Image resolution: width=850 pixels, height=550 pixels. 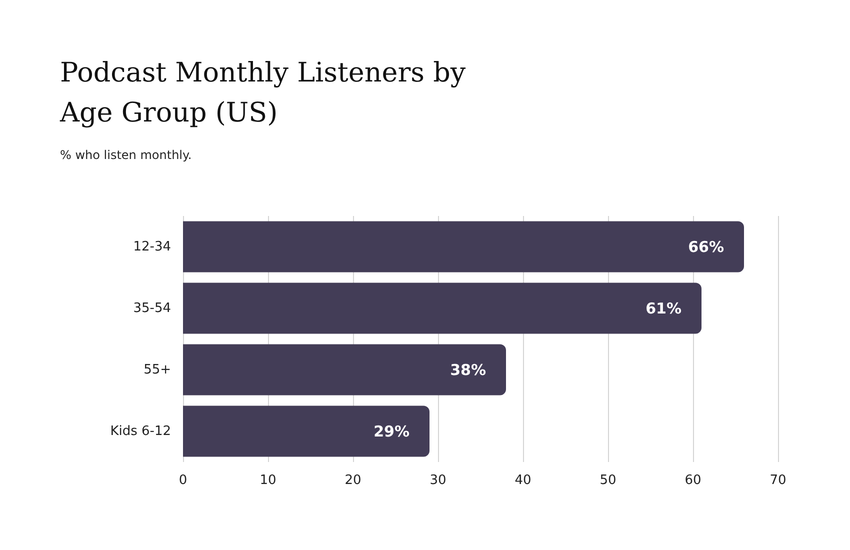 What do you see at coordinates (266, 93) in the screenshot?
I see `chart-title: Podcast Monthly Listeners by Age Group (US)` at bounding box center [266, 93].